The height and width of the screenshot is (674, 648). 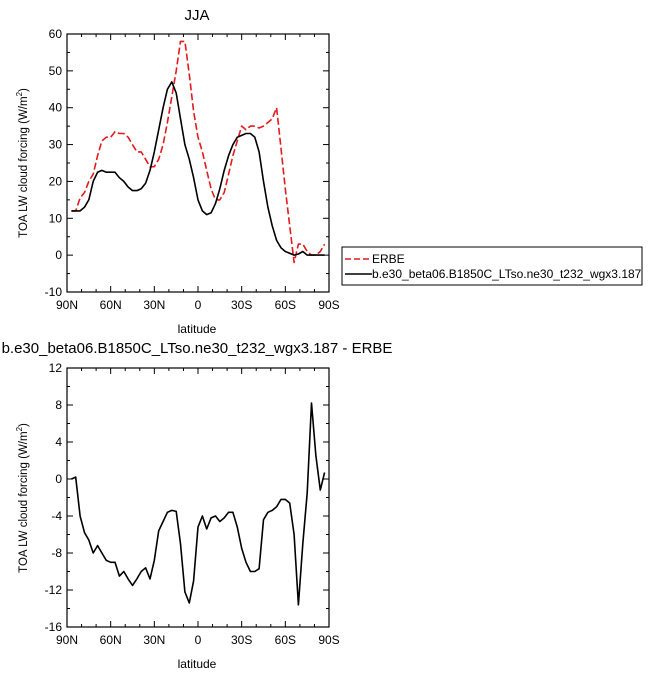 What do you see at coordinates (388, 259) in the screenshot?
I see `legend-erbe-label: ERBE` at bounding box center [388, 259].